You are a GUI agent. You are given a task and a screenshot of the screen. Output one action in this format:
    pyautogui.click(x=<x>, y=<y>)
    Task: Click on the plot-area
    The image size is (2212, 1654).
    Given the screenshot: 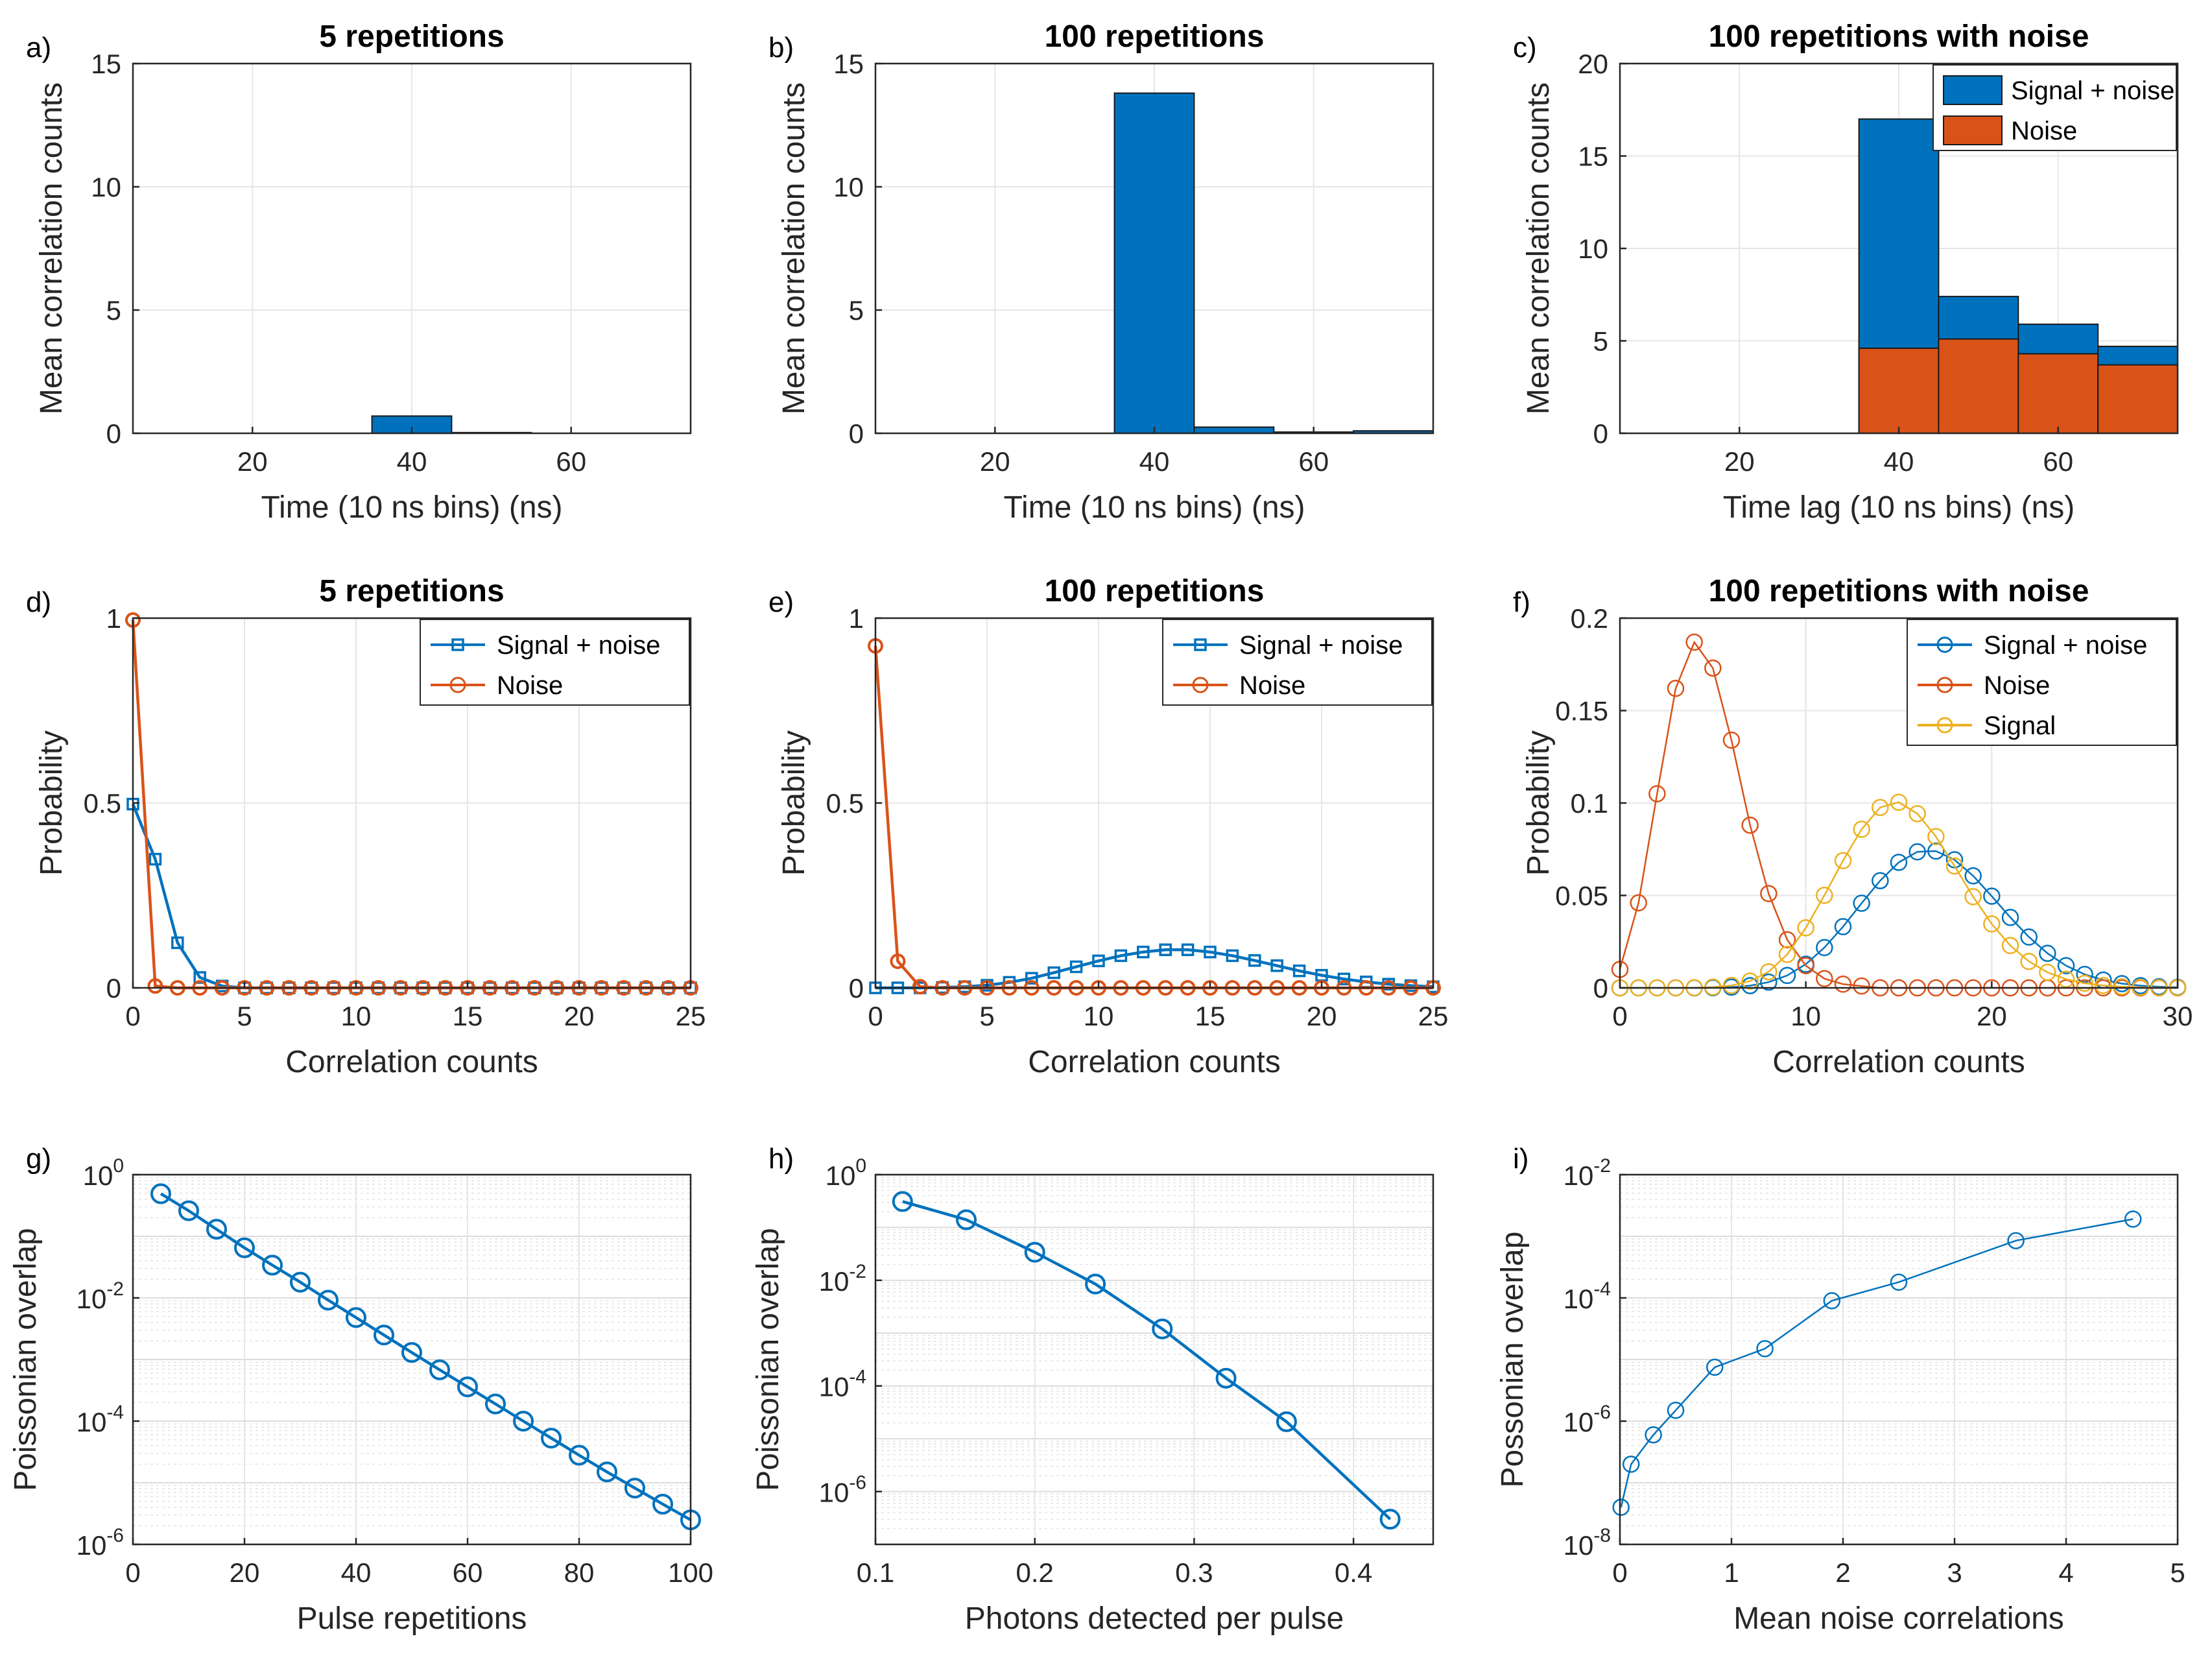 What is the action you would take?
    pyautogui.click(x=1154, y=1359)
    